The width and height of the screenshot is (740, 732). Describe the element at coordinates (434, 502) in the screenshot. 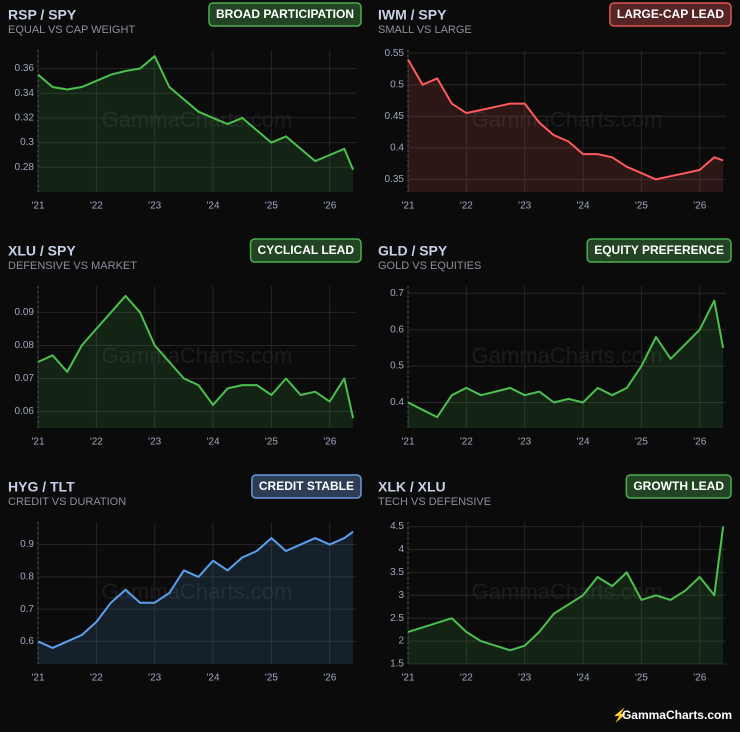

I see `chart-subtitle: TECH VS DEFENSIVE` at that location.